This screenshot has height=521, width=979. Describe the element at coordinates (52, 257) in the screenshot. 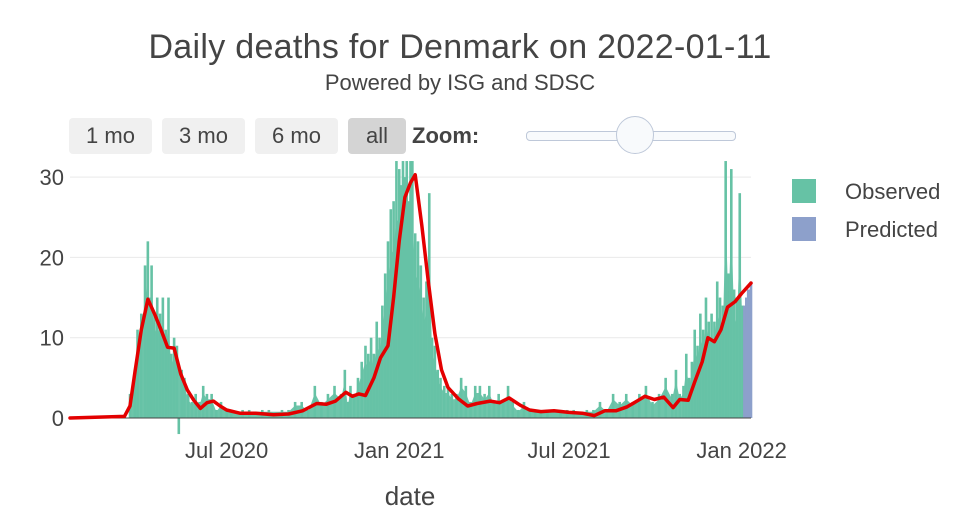

I see `y-tick-label-20: 20` at that location.